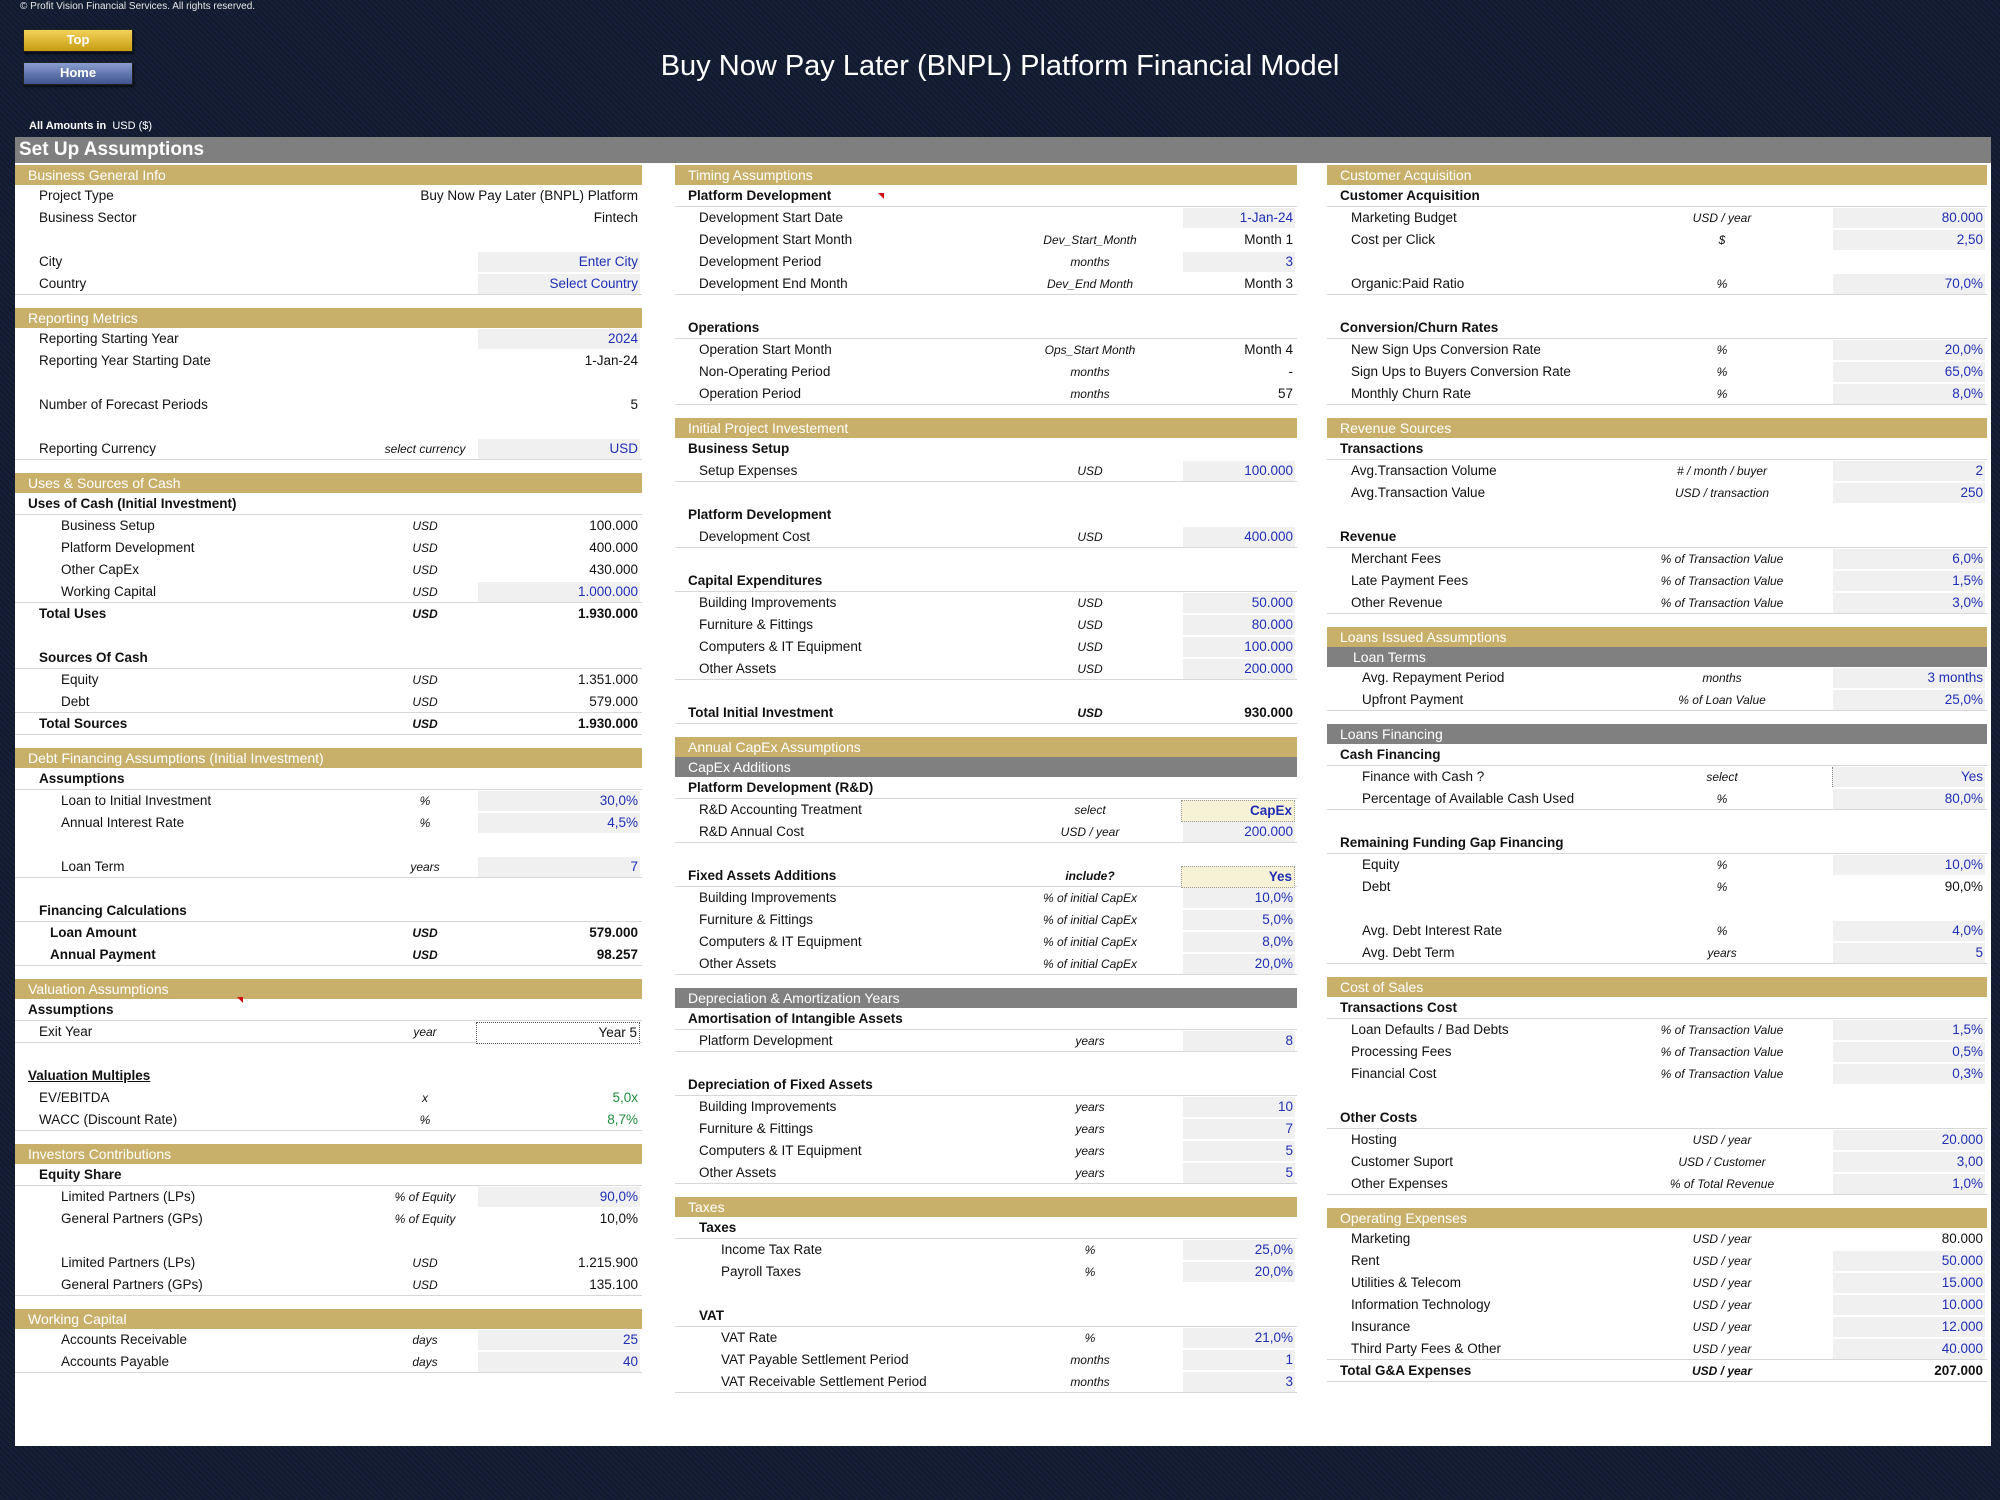 Image resolution: width=2000 pixels, height=1500 pixels. I want to click on merchant-fees-input: 6,0%, so click(1909, 559).